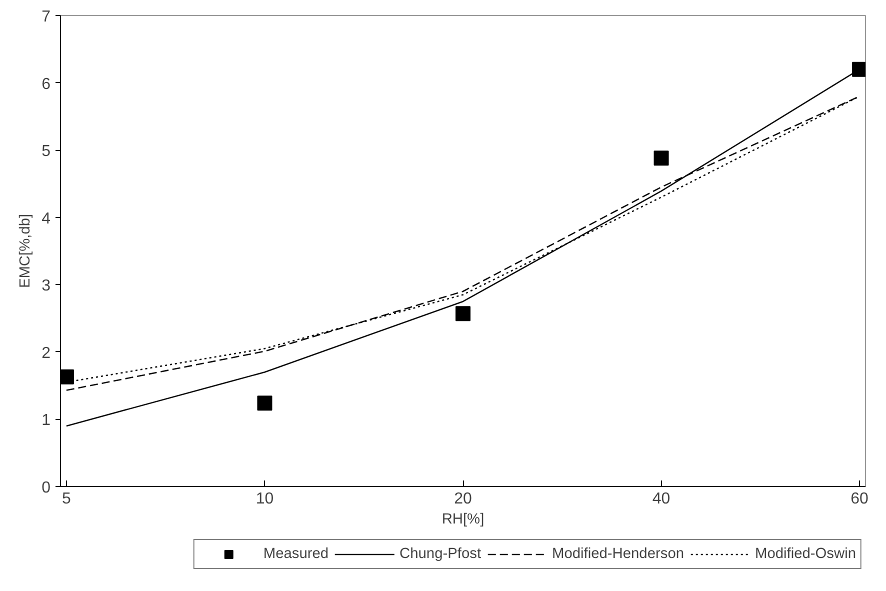 The image size is (886, 591). I want to click on y-tick-label: 5, so click(46, 151).